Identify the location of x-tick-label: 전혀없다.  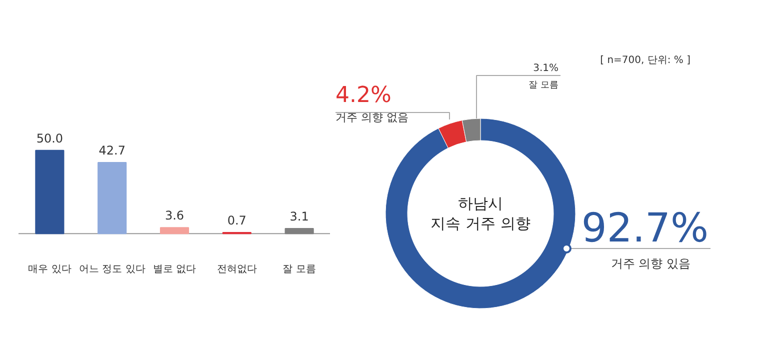
(236, 270).